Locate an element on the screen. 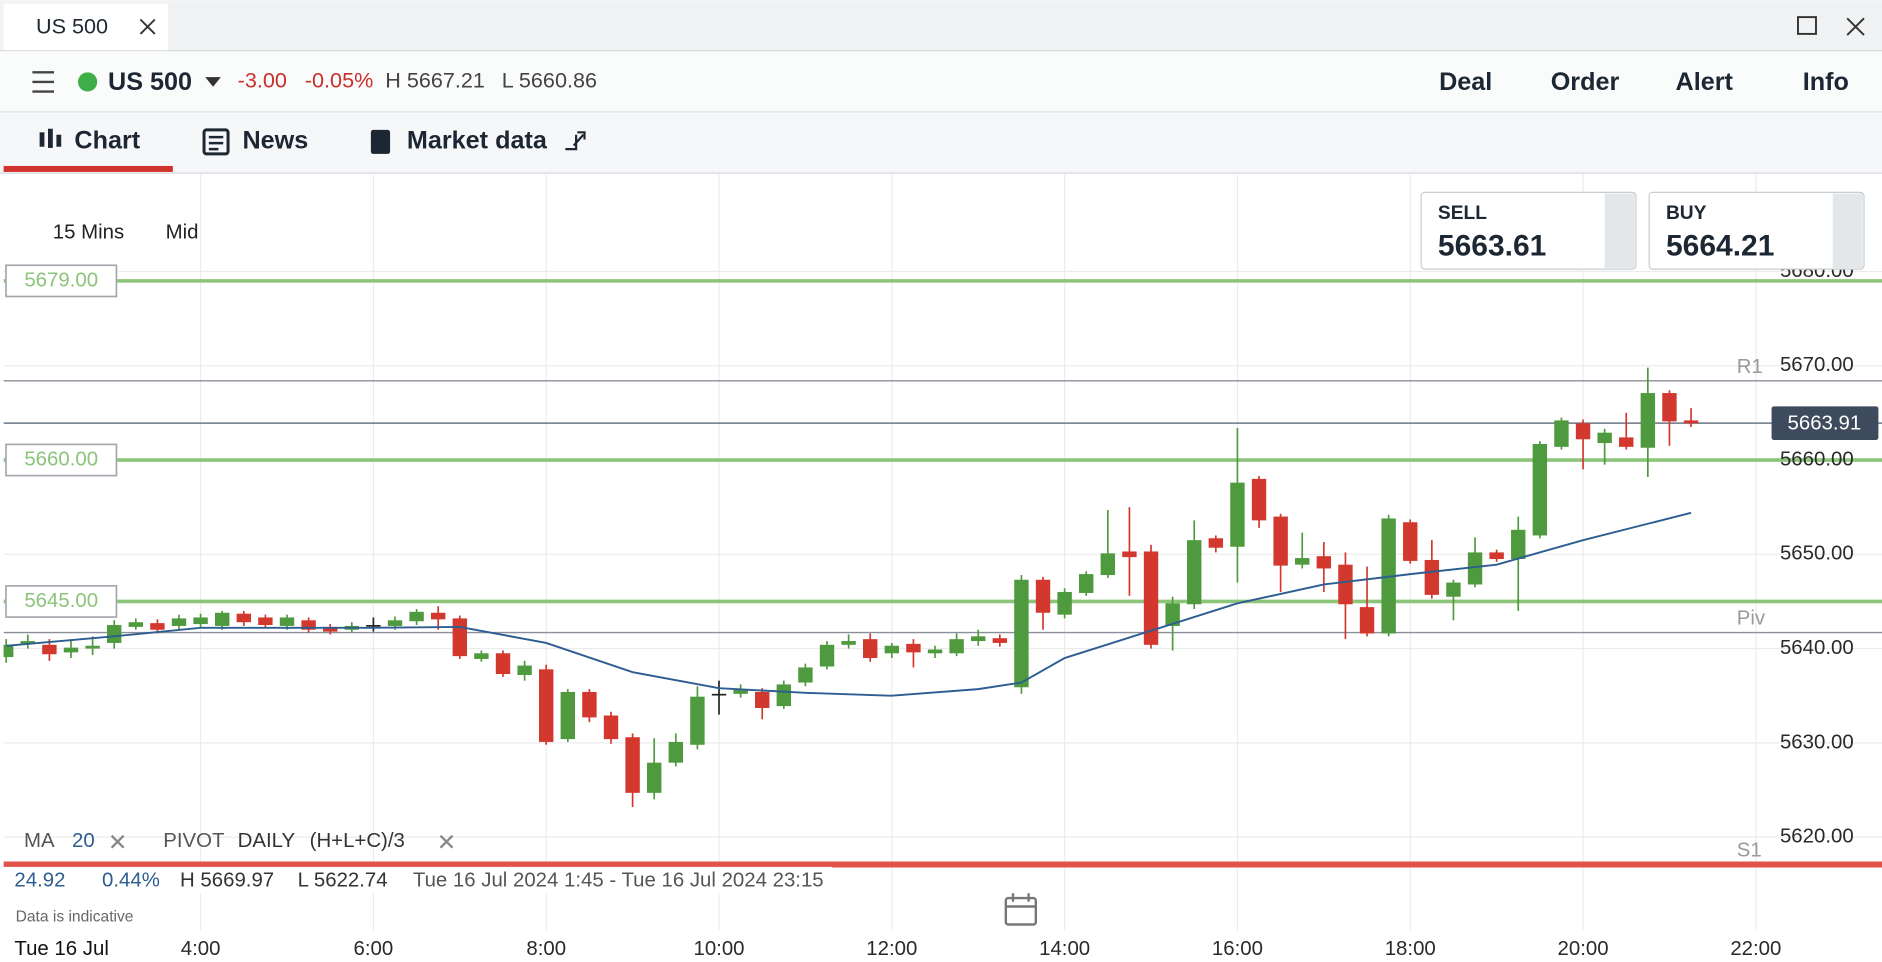 Image resolution: width=1882 pixels, height=962 pixels. sell-label: SELL is located at coordinates (1462, 213).